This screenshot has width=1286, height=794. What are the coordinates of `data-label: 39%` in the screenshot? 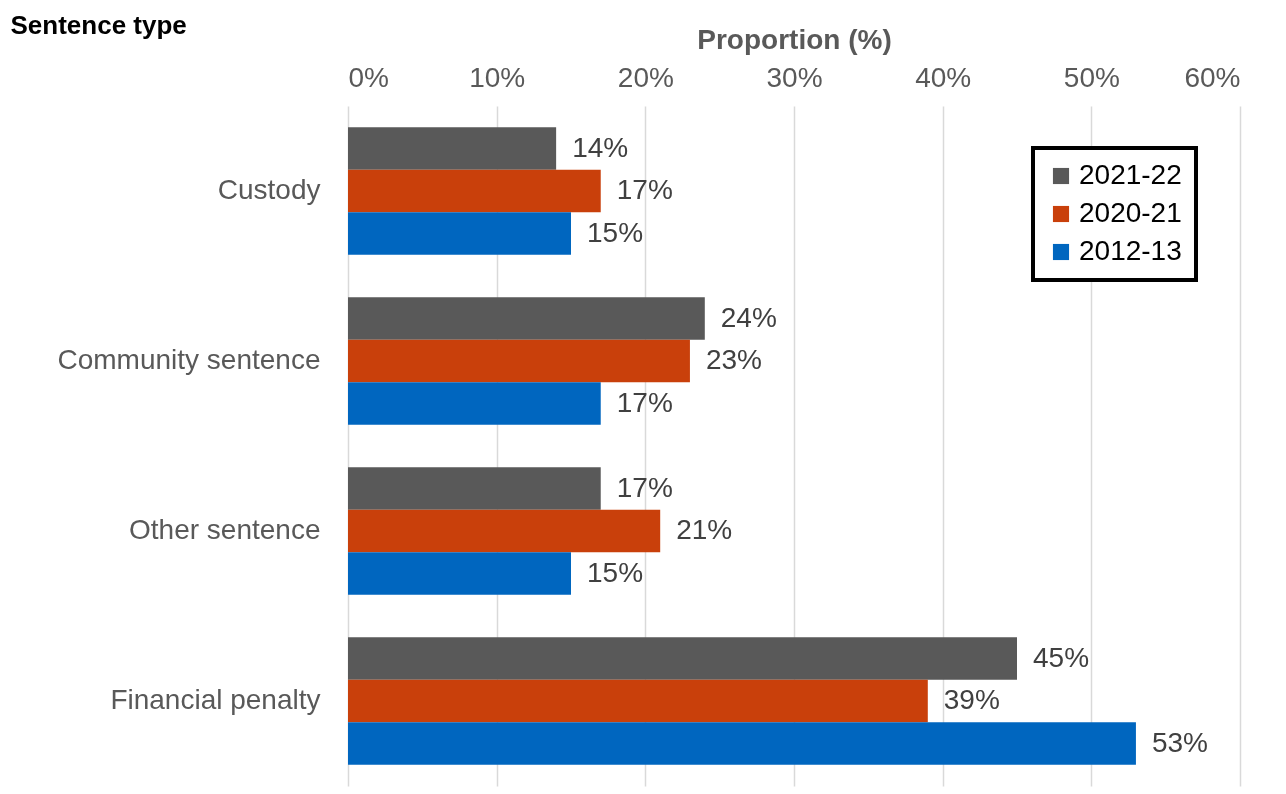 It's located at (971, 699).